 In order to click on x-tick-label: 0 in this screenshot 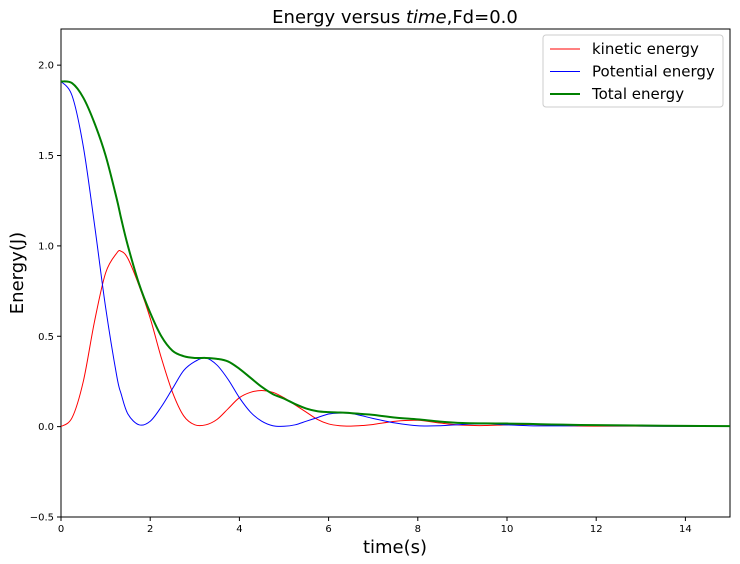, I will do `click(61, 529)`.